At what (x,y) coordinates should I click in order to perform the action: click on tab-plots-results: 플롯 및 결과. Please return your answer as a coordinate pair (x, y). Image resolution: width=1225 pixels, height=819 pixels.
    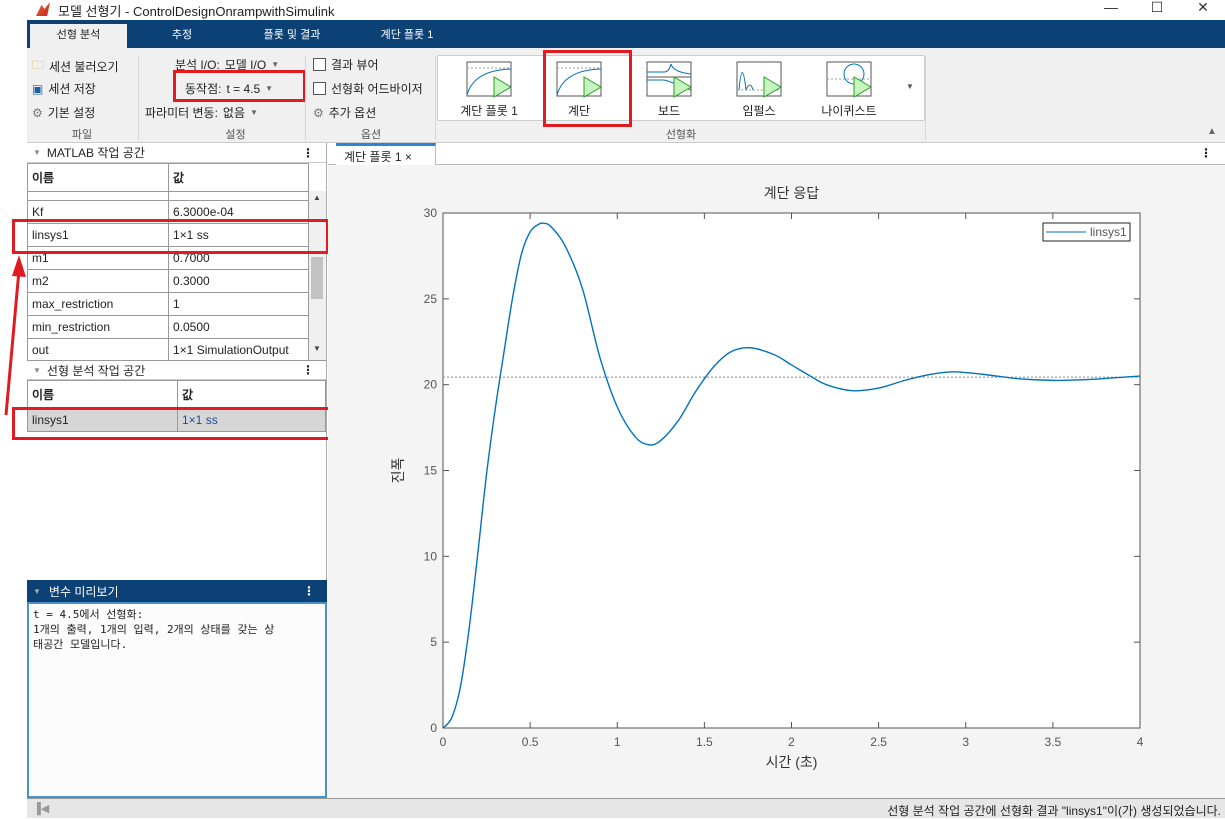
    Looking at the image, I should click on (292, 35).